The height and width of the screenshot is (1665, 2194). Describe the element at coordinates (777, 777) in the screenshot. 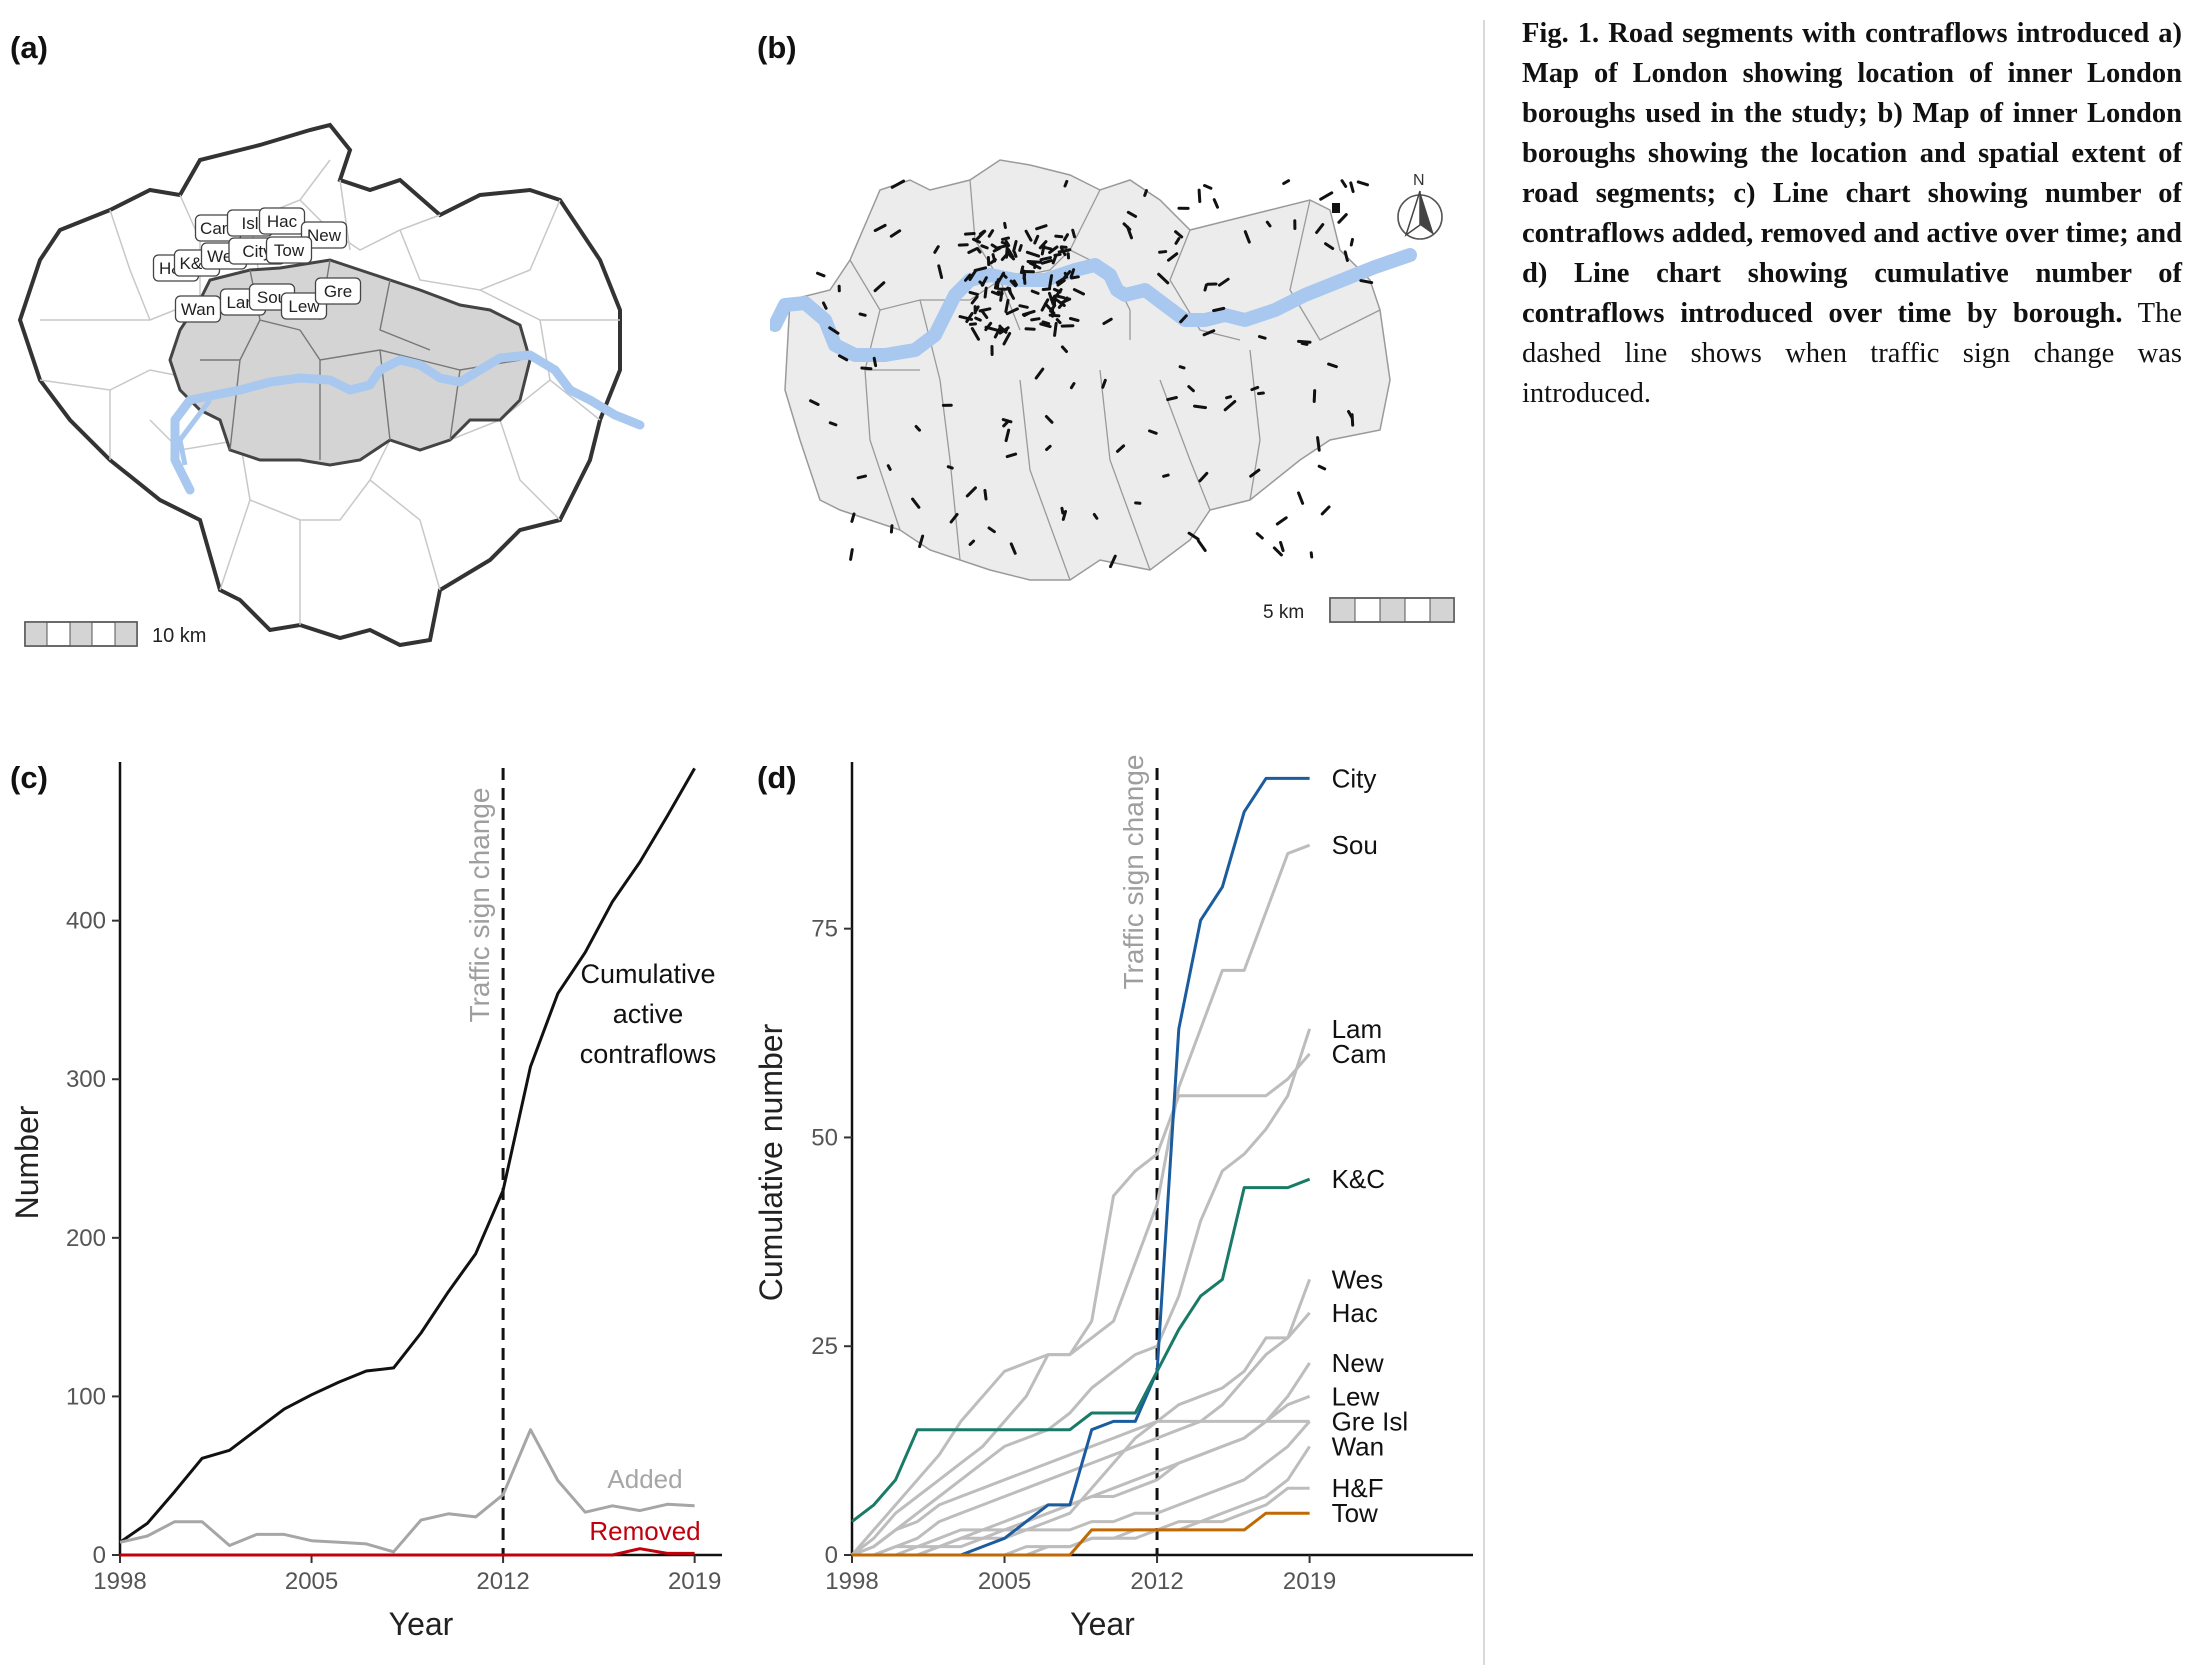

I see `panel-label-d: (d)` at that location.